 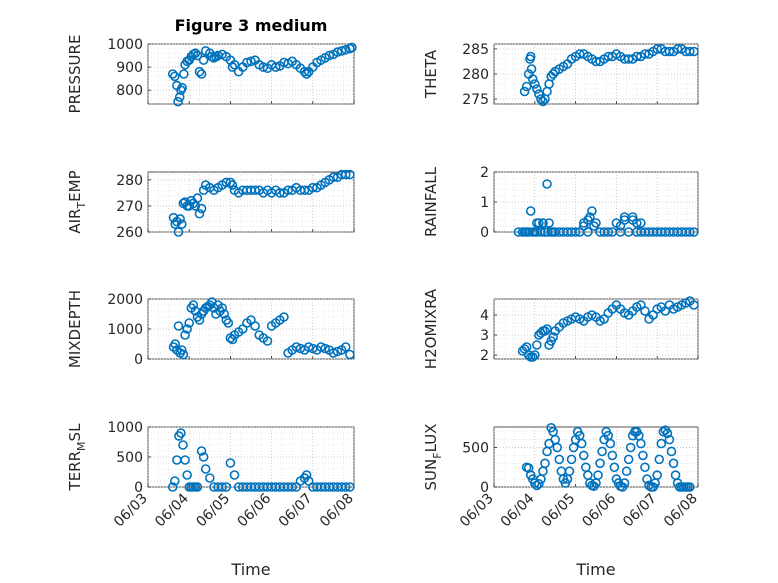 What do you see at coordinates (129, 91) in the screenshot?
I see `y-tick-label: 800` at bounding box center [129, 91].